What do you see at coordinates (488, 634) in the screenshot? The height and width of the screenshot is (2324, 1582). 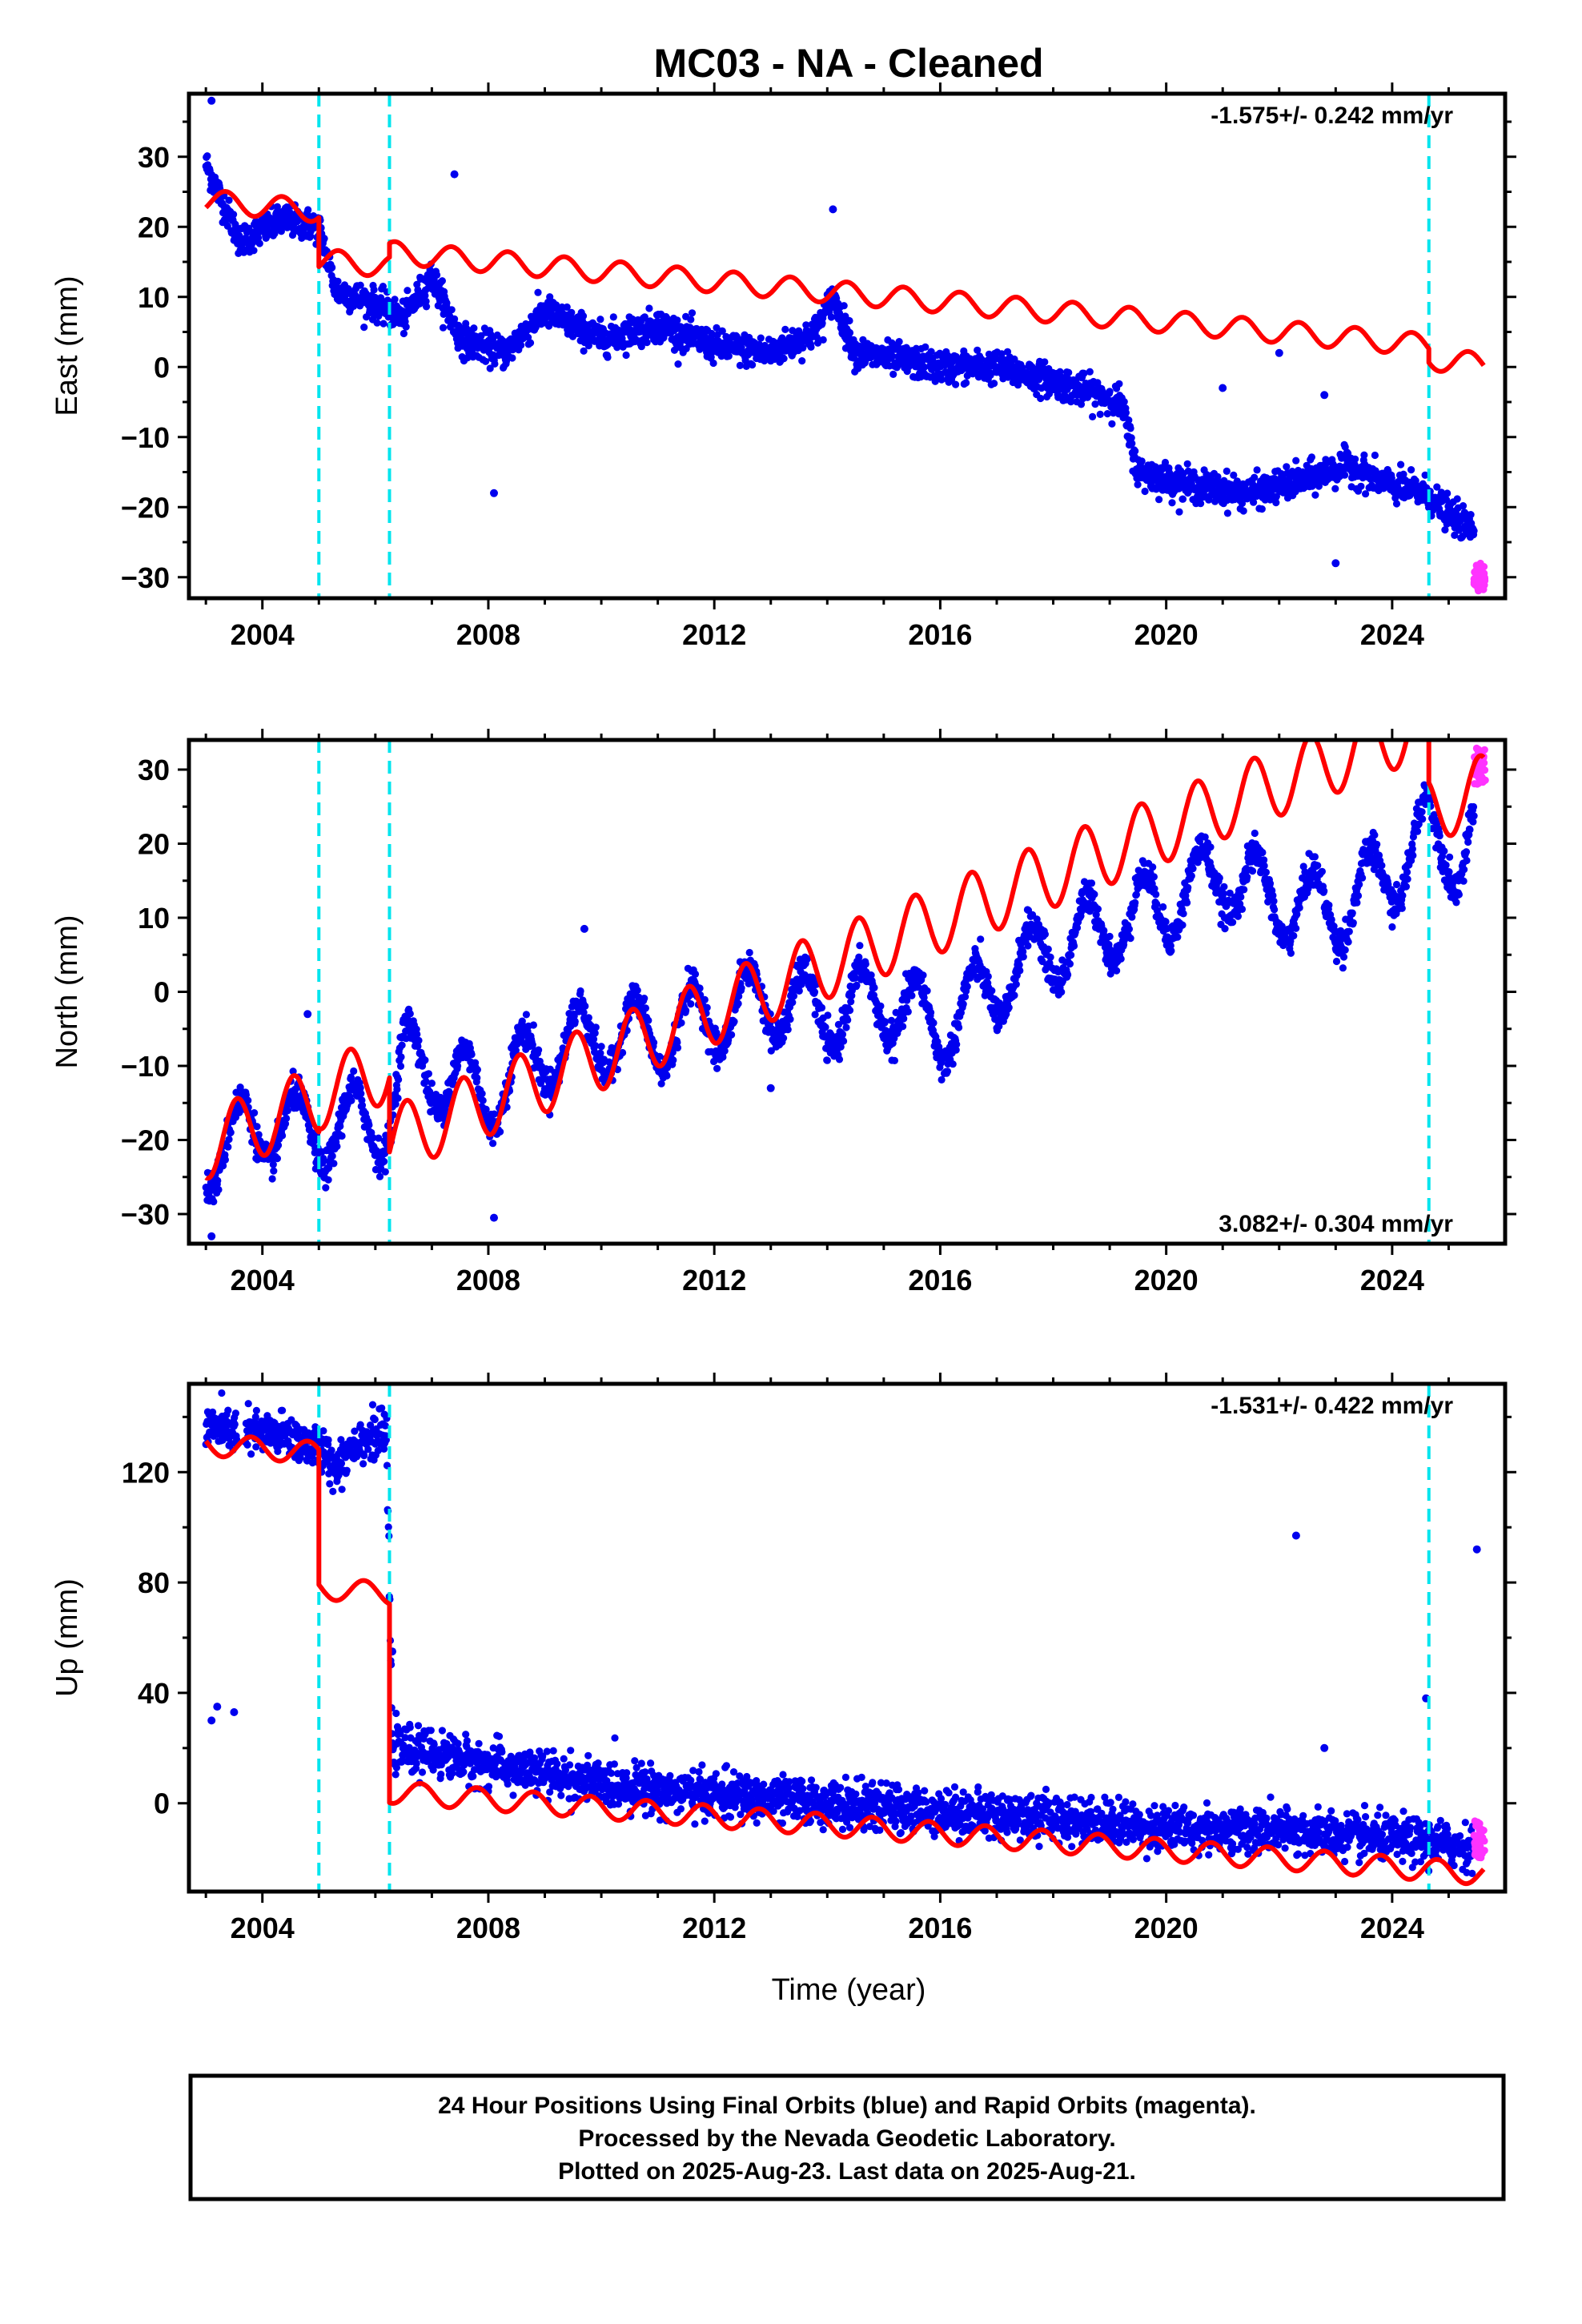 I see `x-tick-label: 2008` at bounding box center [488, 634].